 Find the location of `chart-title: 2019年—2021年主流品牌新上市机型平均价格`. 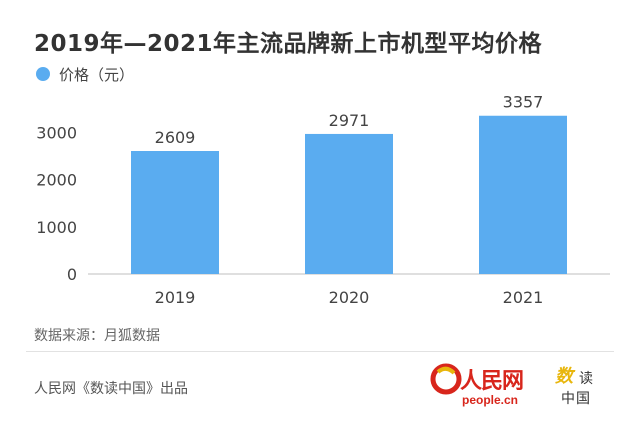

chart-title: 2019年—2021年主流品牌新上市机型平均价格 is located at coordinates (288, 44).